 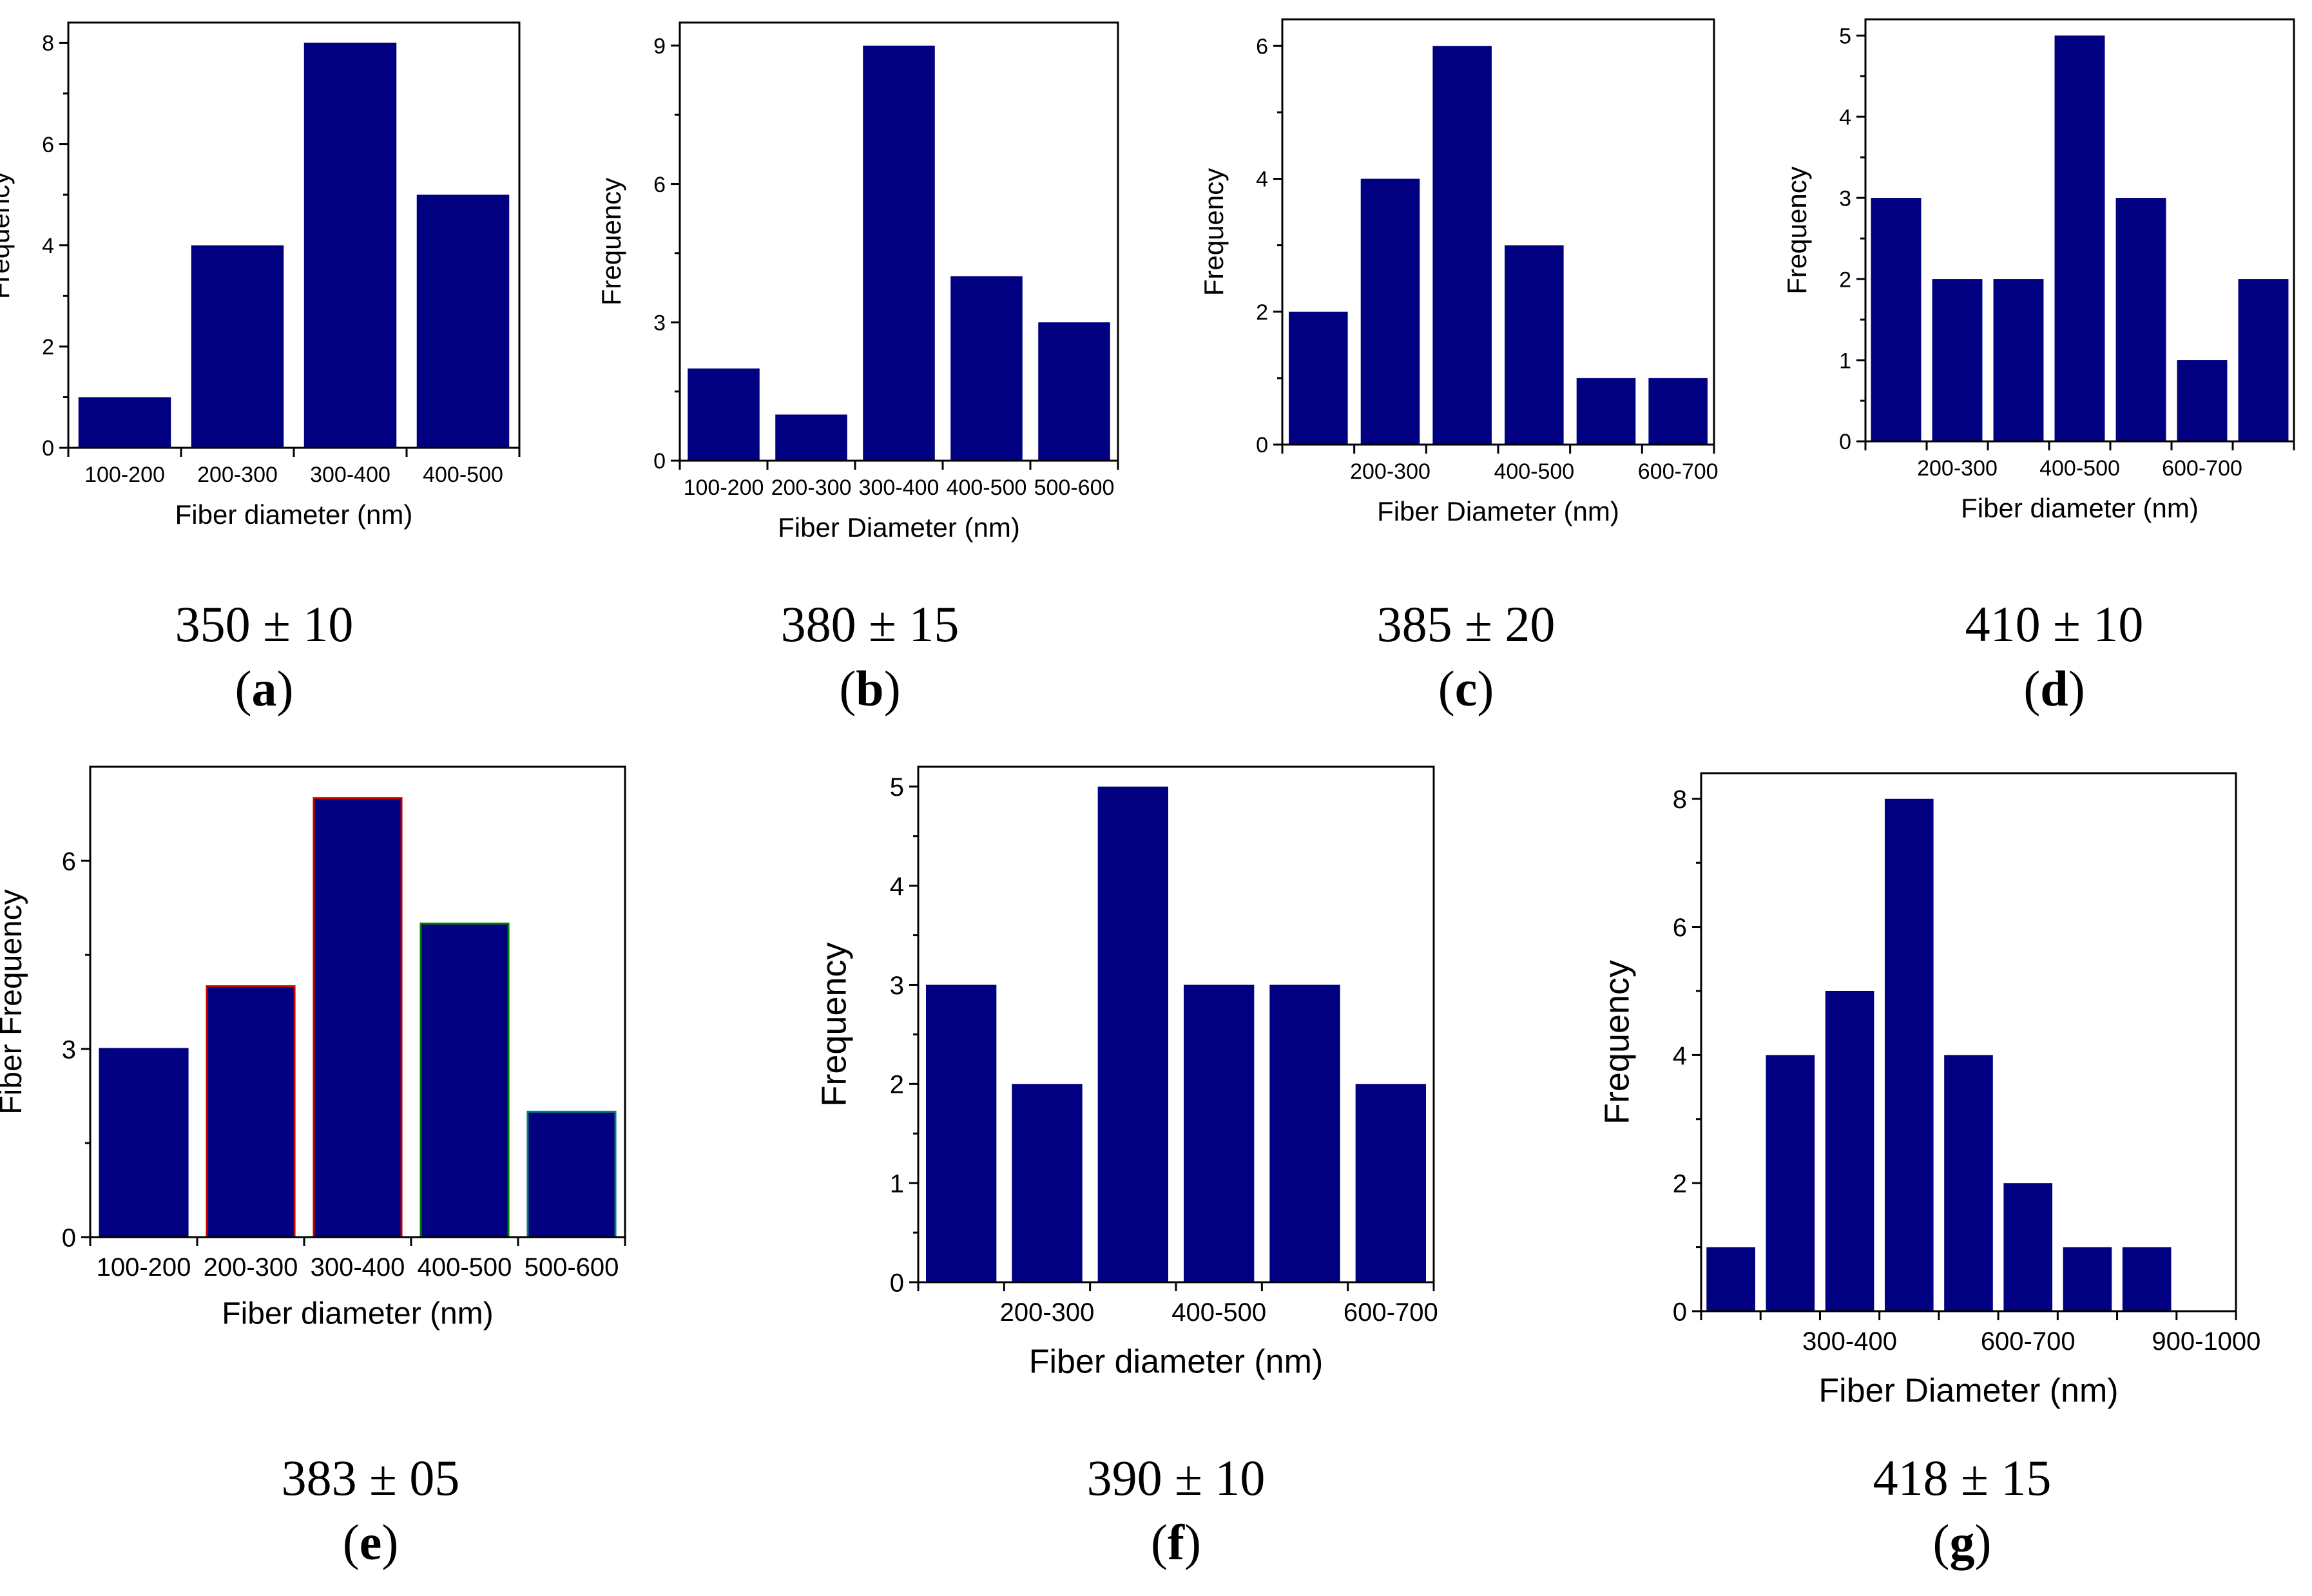 What do you see at coordinates (1845, 361) in the screenshot?
I see `y-tick-label-d: 1` at bounding box center [1845, 361].